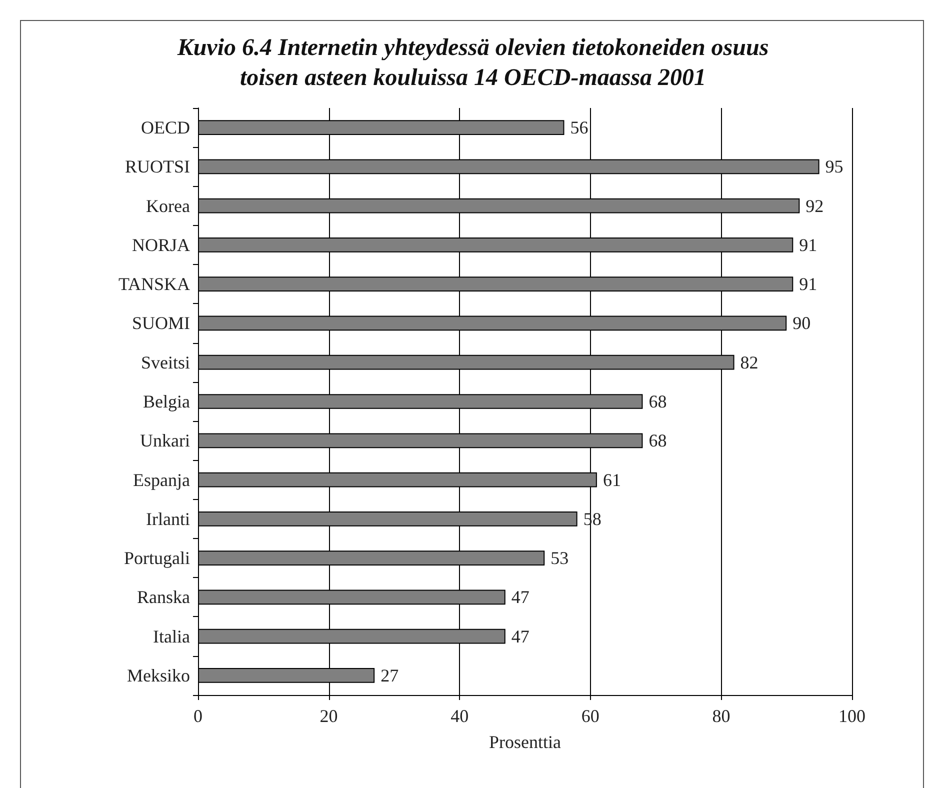 Image resolution: width=946 pixels, height=788 pixels. Describe the element at coordinates (852, 716) in the screenshot. I see `x-tick-label: 100` at that location.